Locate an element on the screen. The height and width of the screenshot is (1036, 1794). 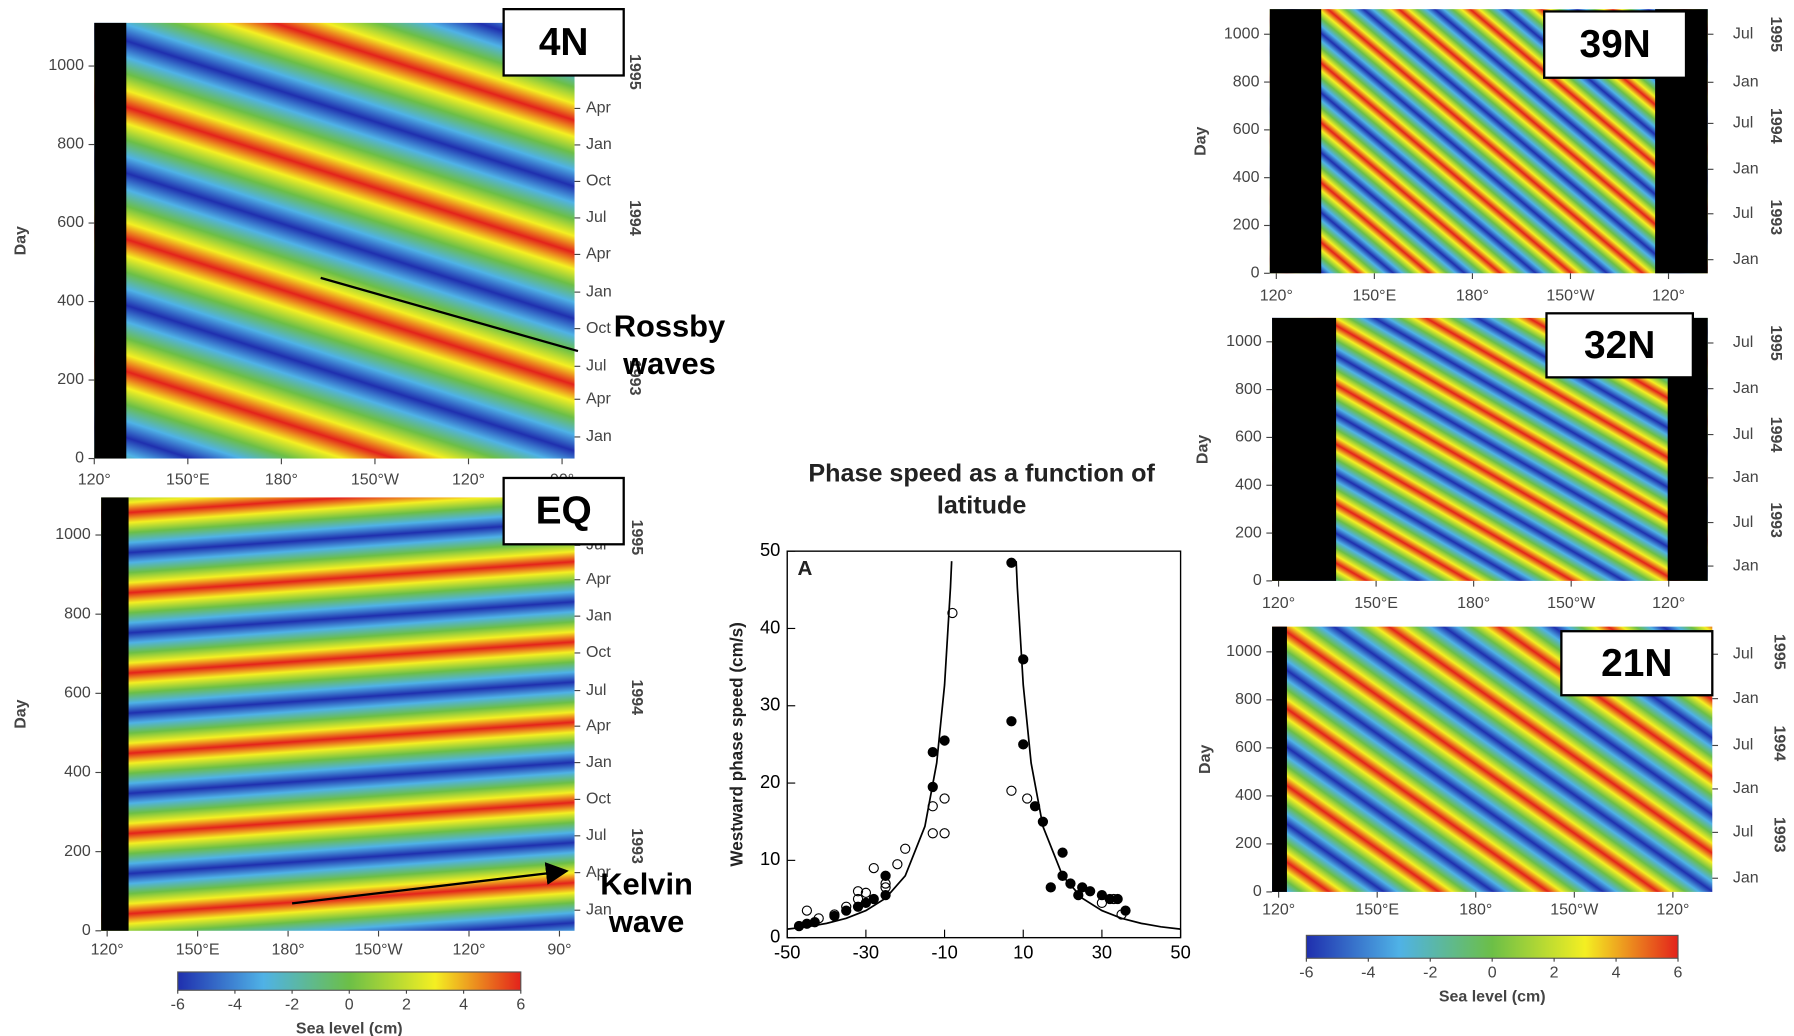
y-tick-label: 800 is located at coordinates (1248, 699).